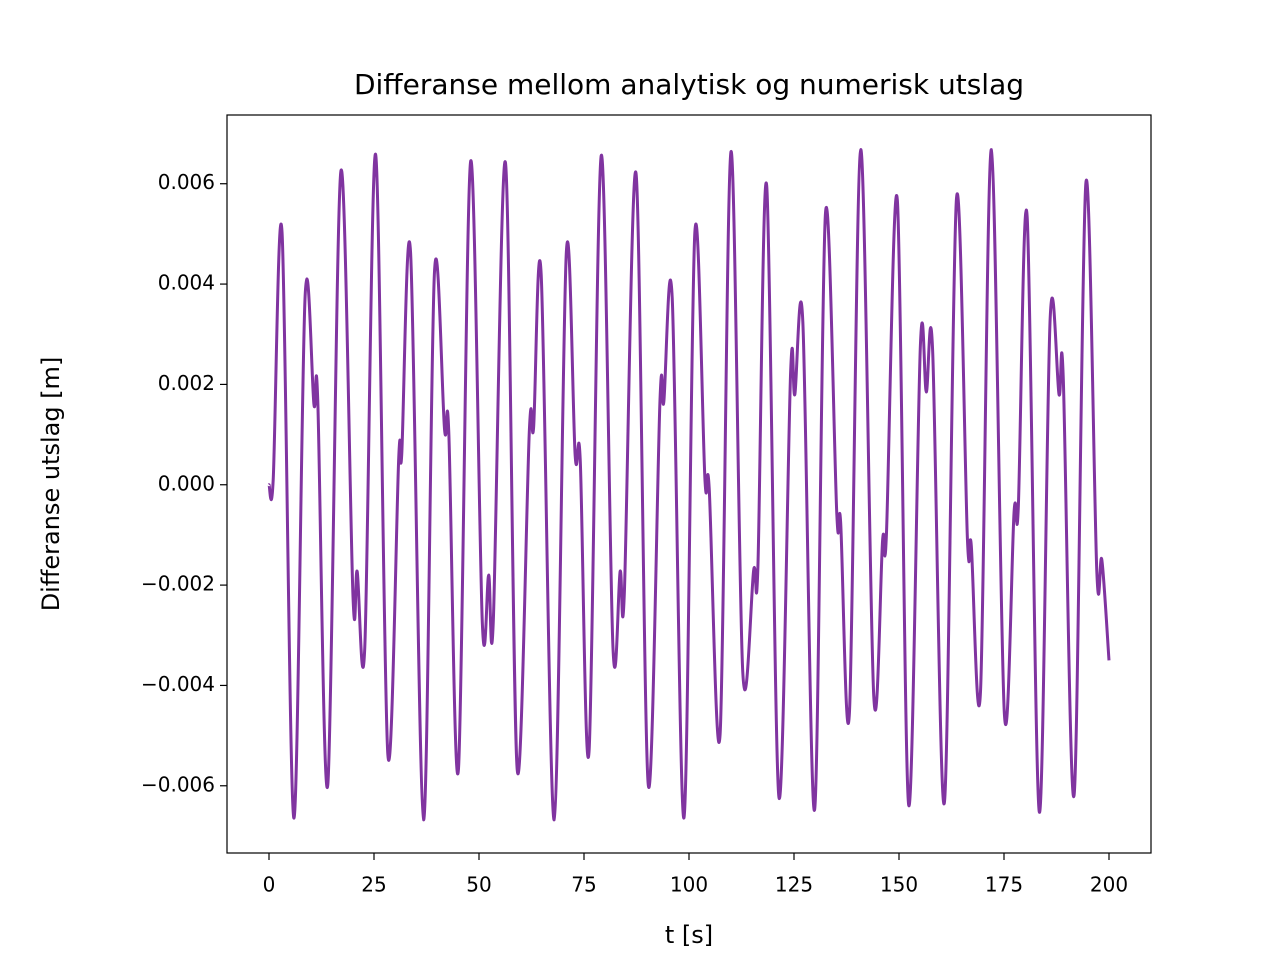  What do you see at coordinates (478, 885) in the screenshot?
I see `x-tick-label: 50` at bounding box center [478, 885].